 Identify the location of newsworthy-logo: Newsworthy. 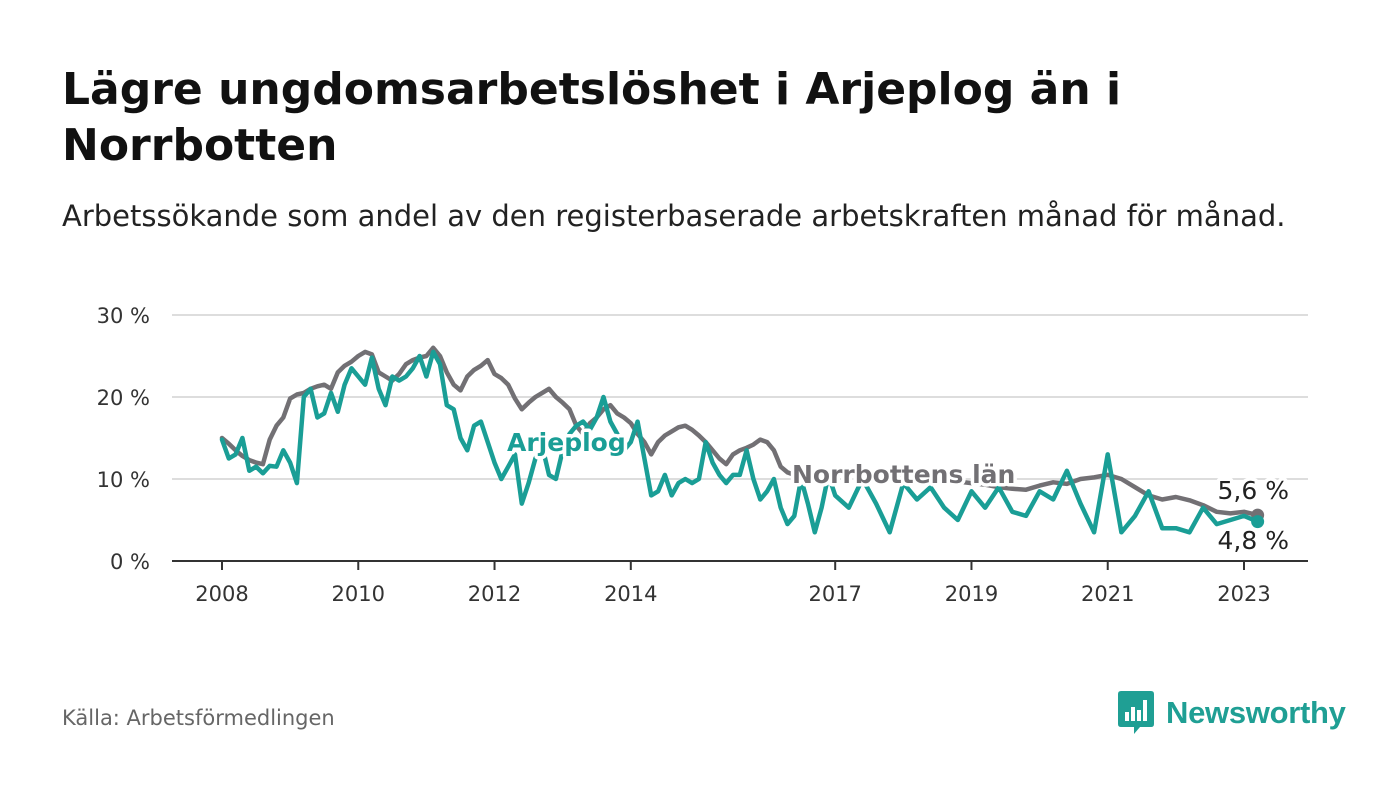
(1232, 713).